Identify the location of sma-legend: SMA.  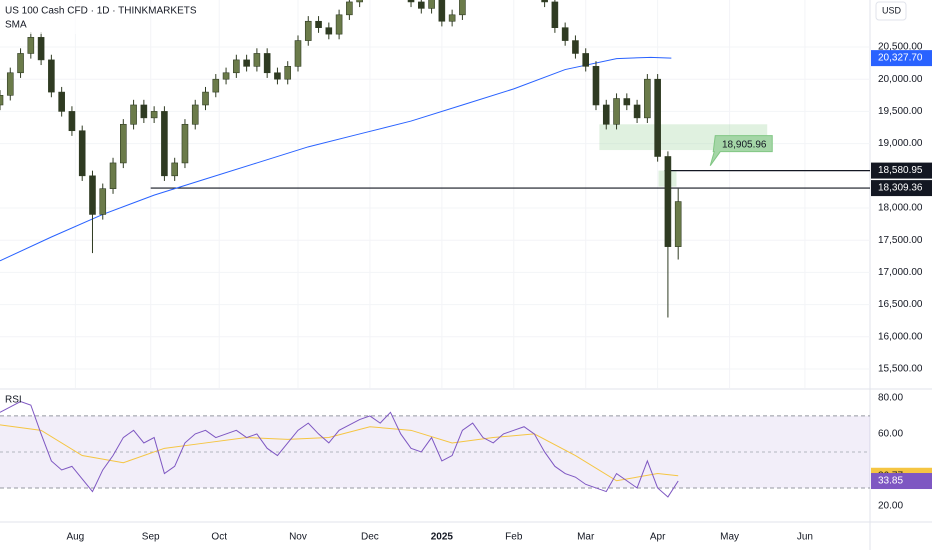
(16, 25).